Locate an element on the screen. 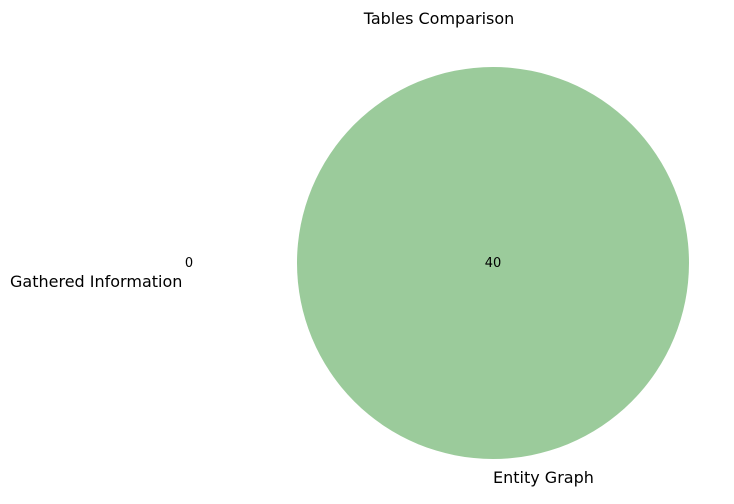 This screenshot has width=734, height=504. set-count-gathered-information: 0 is located at coordinates (189, 263).